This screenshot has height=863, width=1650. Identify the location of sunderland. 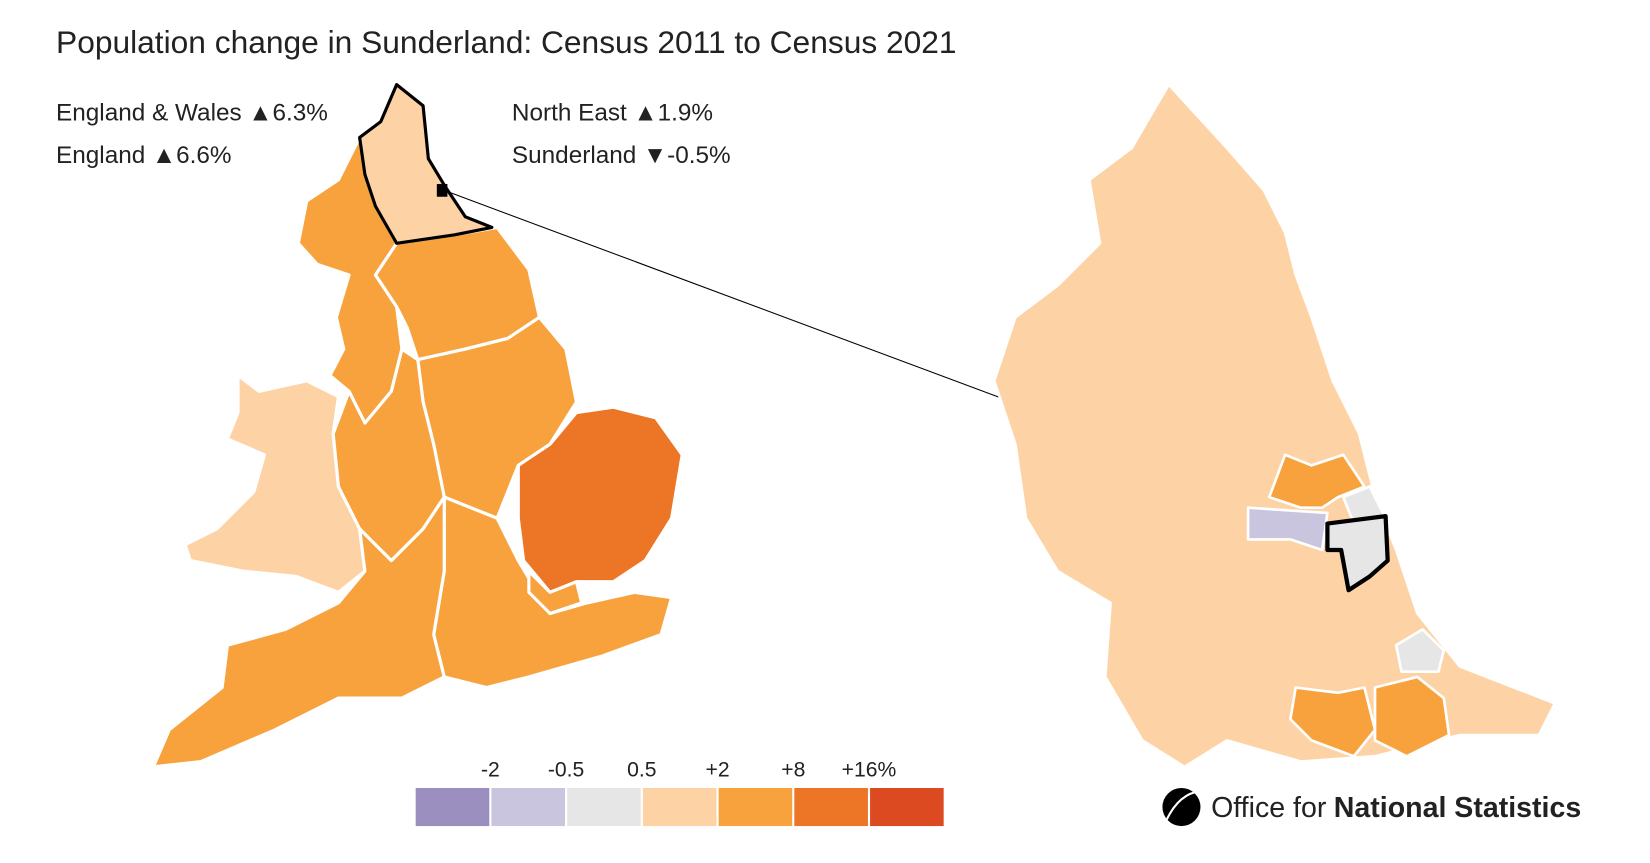
(1357, 553).